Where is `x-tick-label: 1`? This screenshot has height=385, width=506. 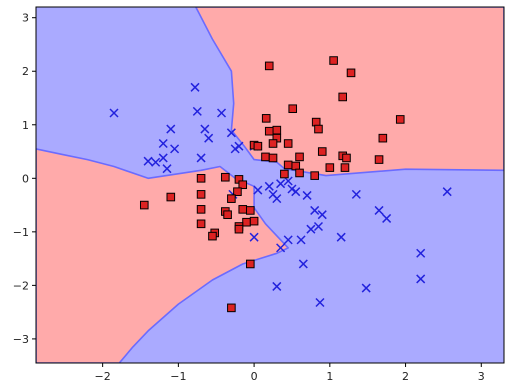 x-tick-label: 1 is located at coordinates (329, 376).